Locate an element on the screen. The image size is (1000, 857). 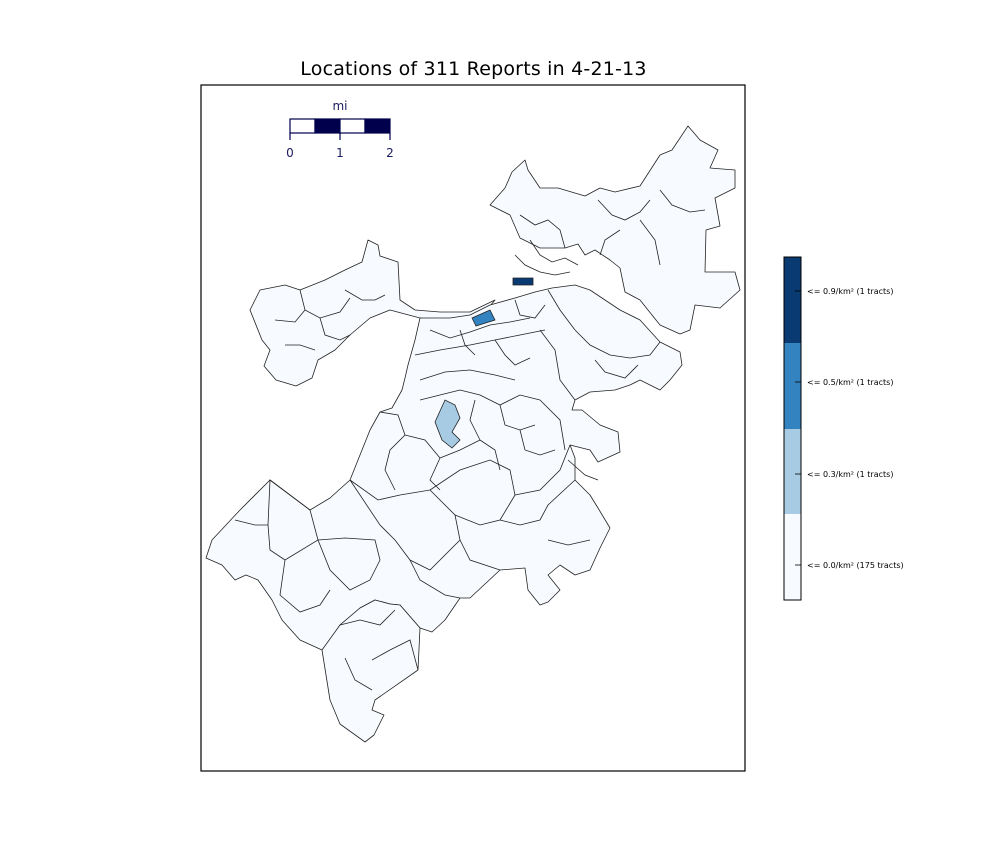
scale-tick-2: 2 is located at coordinates (390, 153).